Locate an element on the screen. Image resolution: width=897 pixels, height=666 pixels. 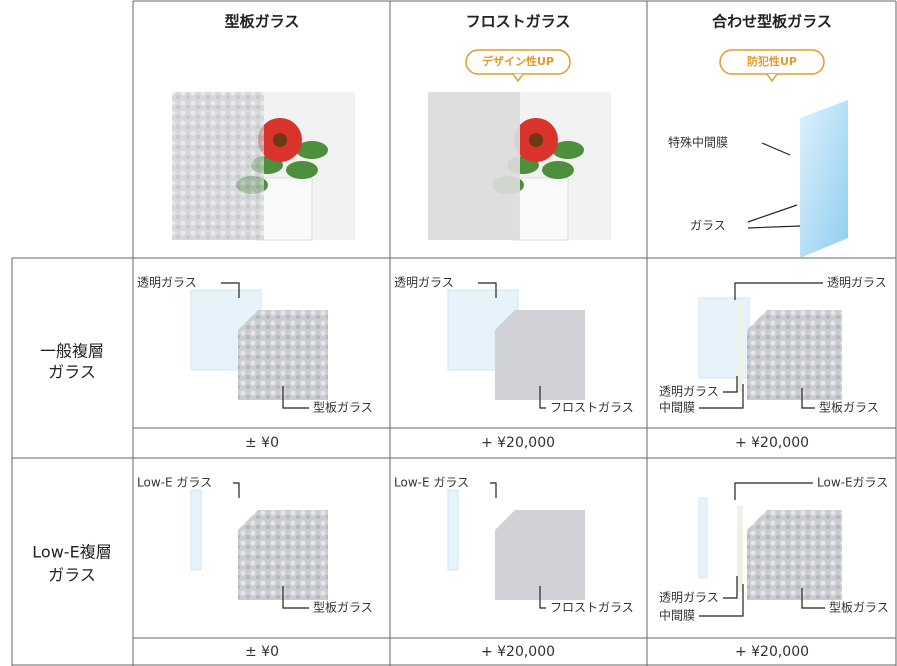
column-title: 合わせ型板ガラス is located at coordinates (771, 22).